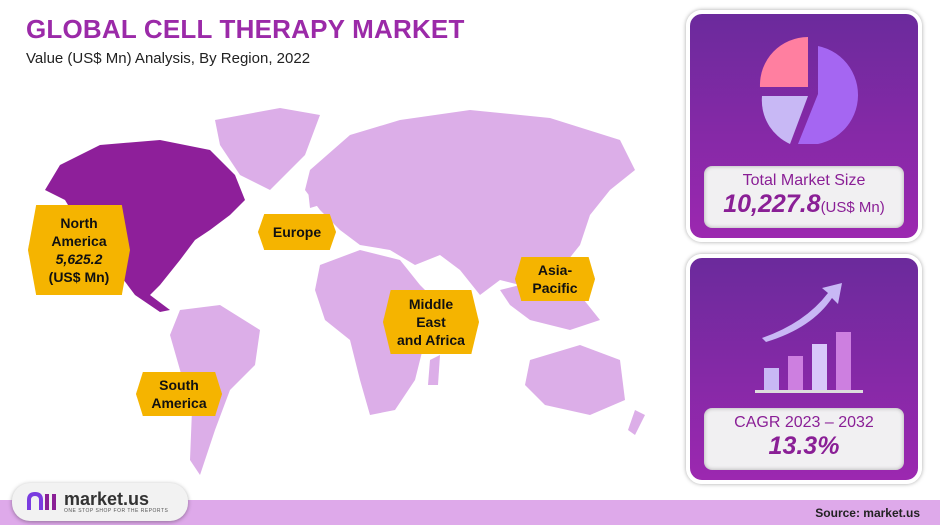 This screenshot has height=525, width=940. Describe the element at coordinates (809, 338) in the screenshot. I see `growth-chart-icon` at that location.